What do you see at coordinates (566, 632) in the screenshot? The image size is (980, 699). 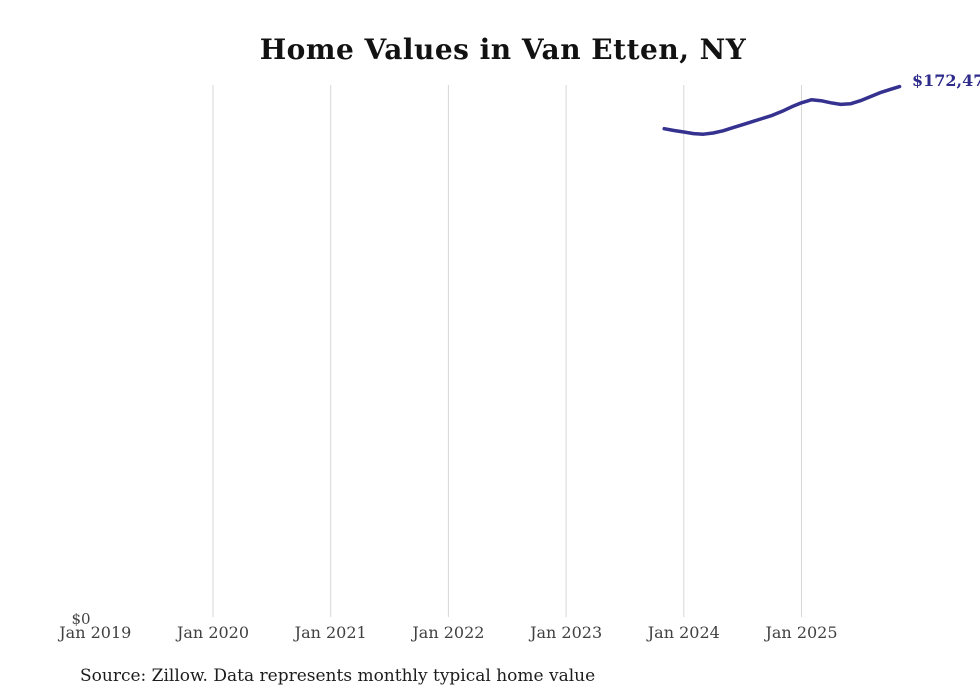 I see `x-tick-label: Jan 2023` at bounding box center [566, 632].